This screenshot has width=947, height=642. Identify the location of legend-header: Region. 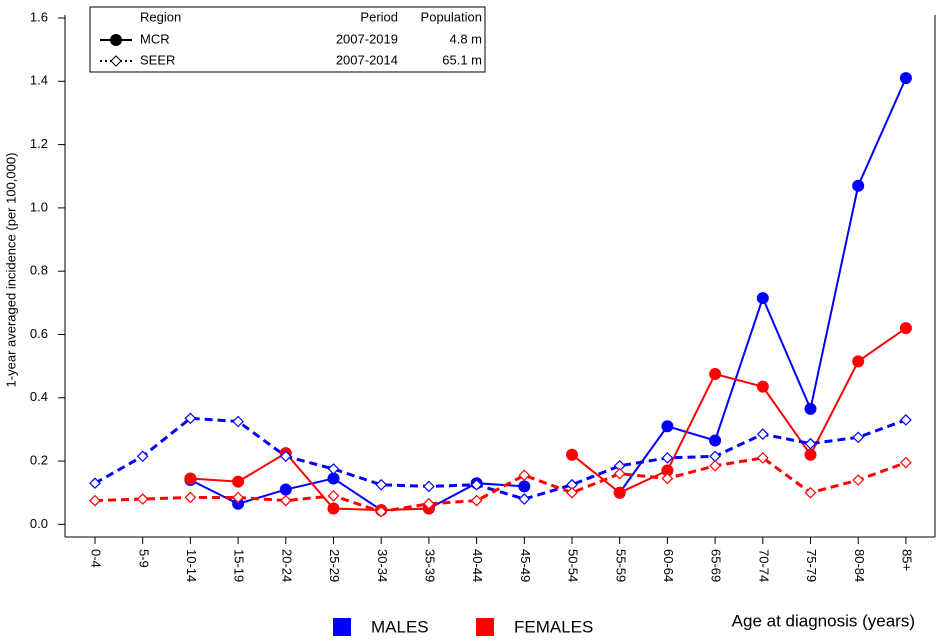
(160, 16).